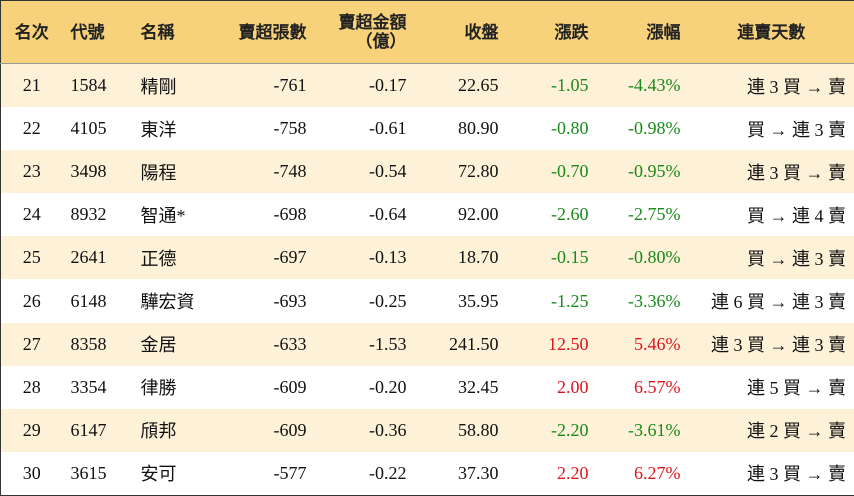 Image resolution: width=854 pixels, height=496 pixels. I want to click on table-cell: 6148, so click(88, 300).